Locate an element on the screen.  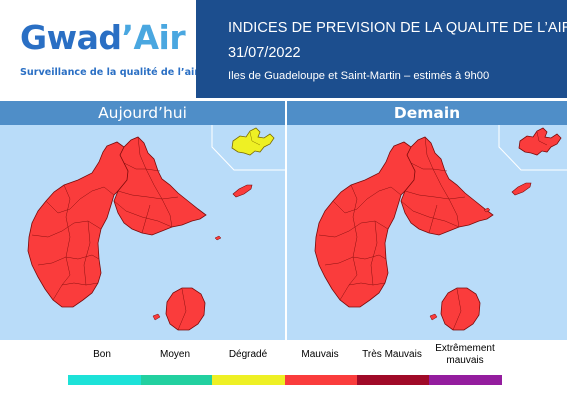
legend-swatch-bon is located at coordinates (104, 380).